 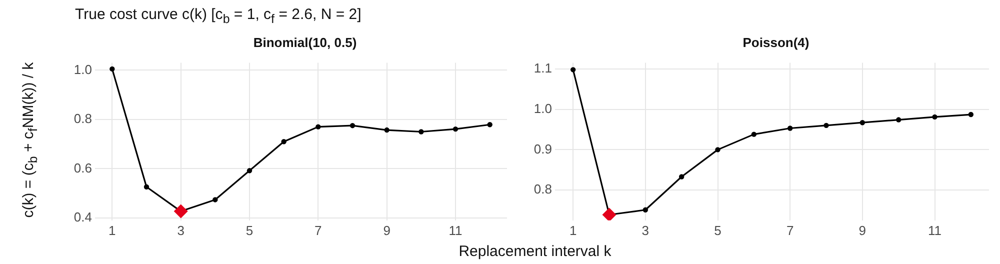 I want to click on y-tick-label: 0.4, so click(x=83, y=217).